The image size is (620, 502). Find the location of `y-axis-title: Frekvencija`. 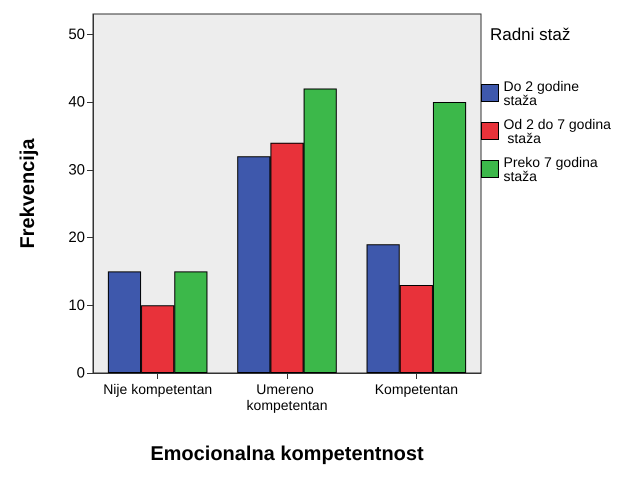

y-axis-title: Frekvencija is located at coordinates (28, 193).